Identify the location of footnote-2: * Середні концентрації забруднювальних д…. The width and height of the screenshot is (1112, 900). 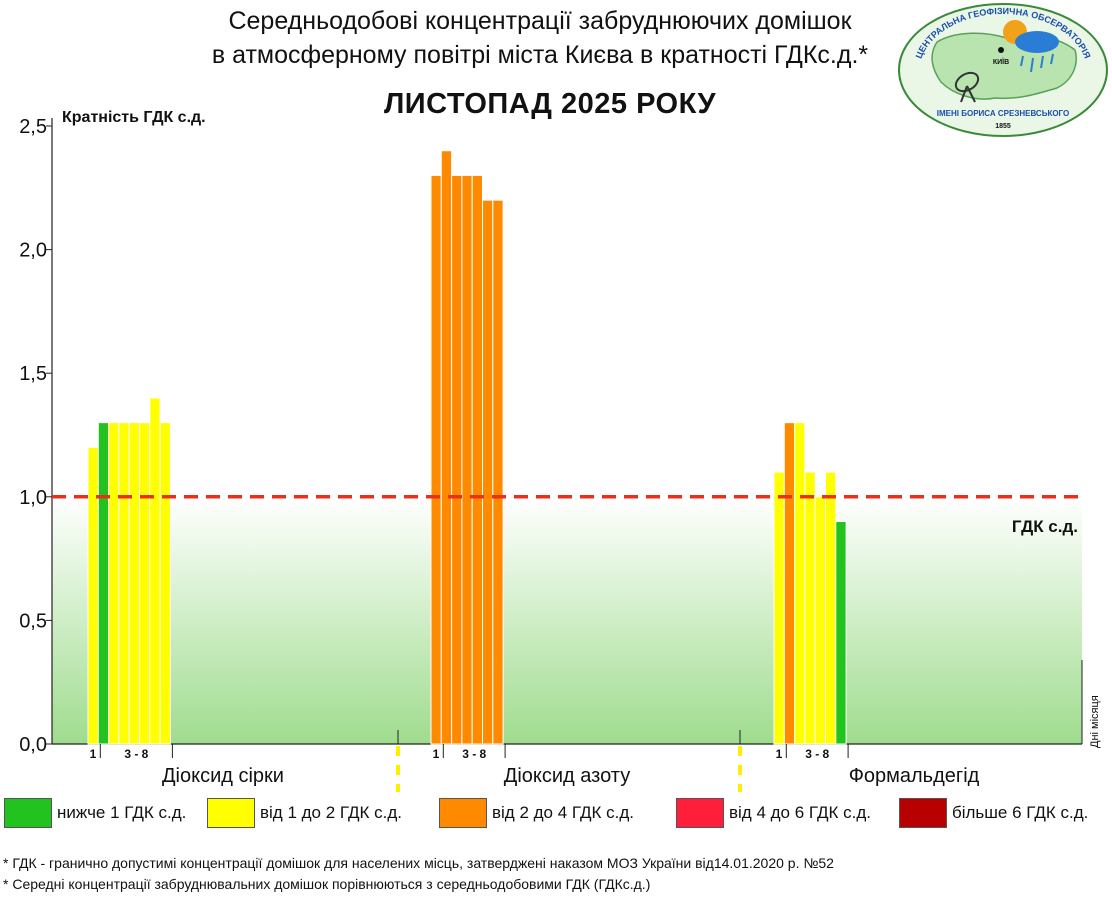
(327, 884).